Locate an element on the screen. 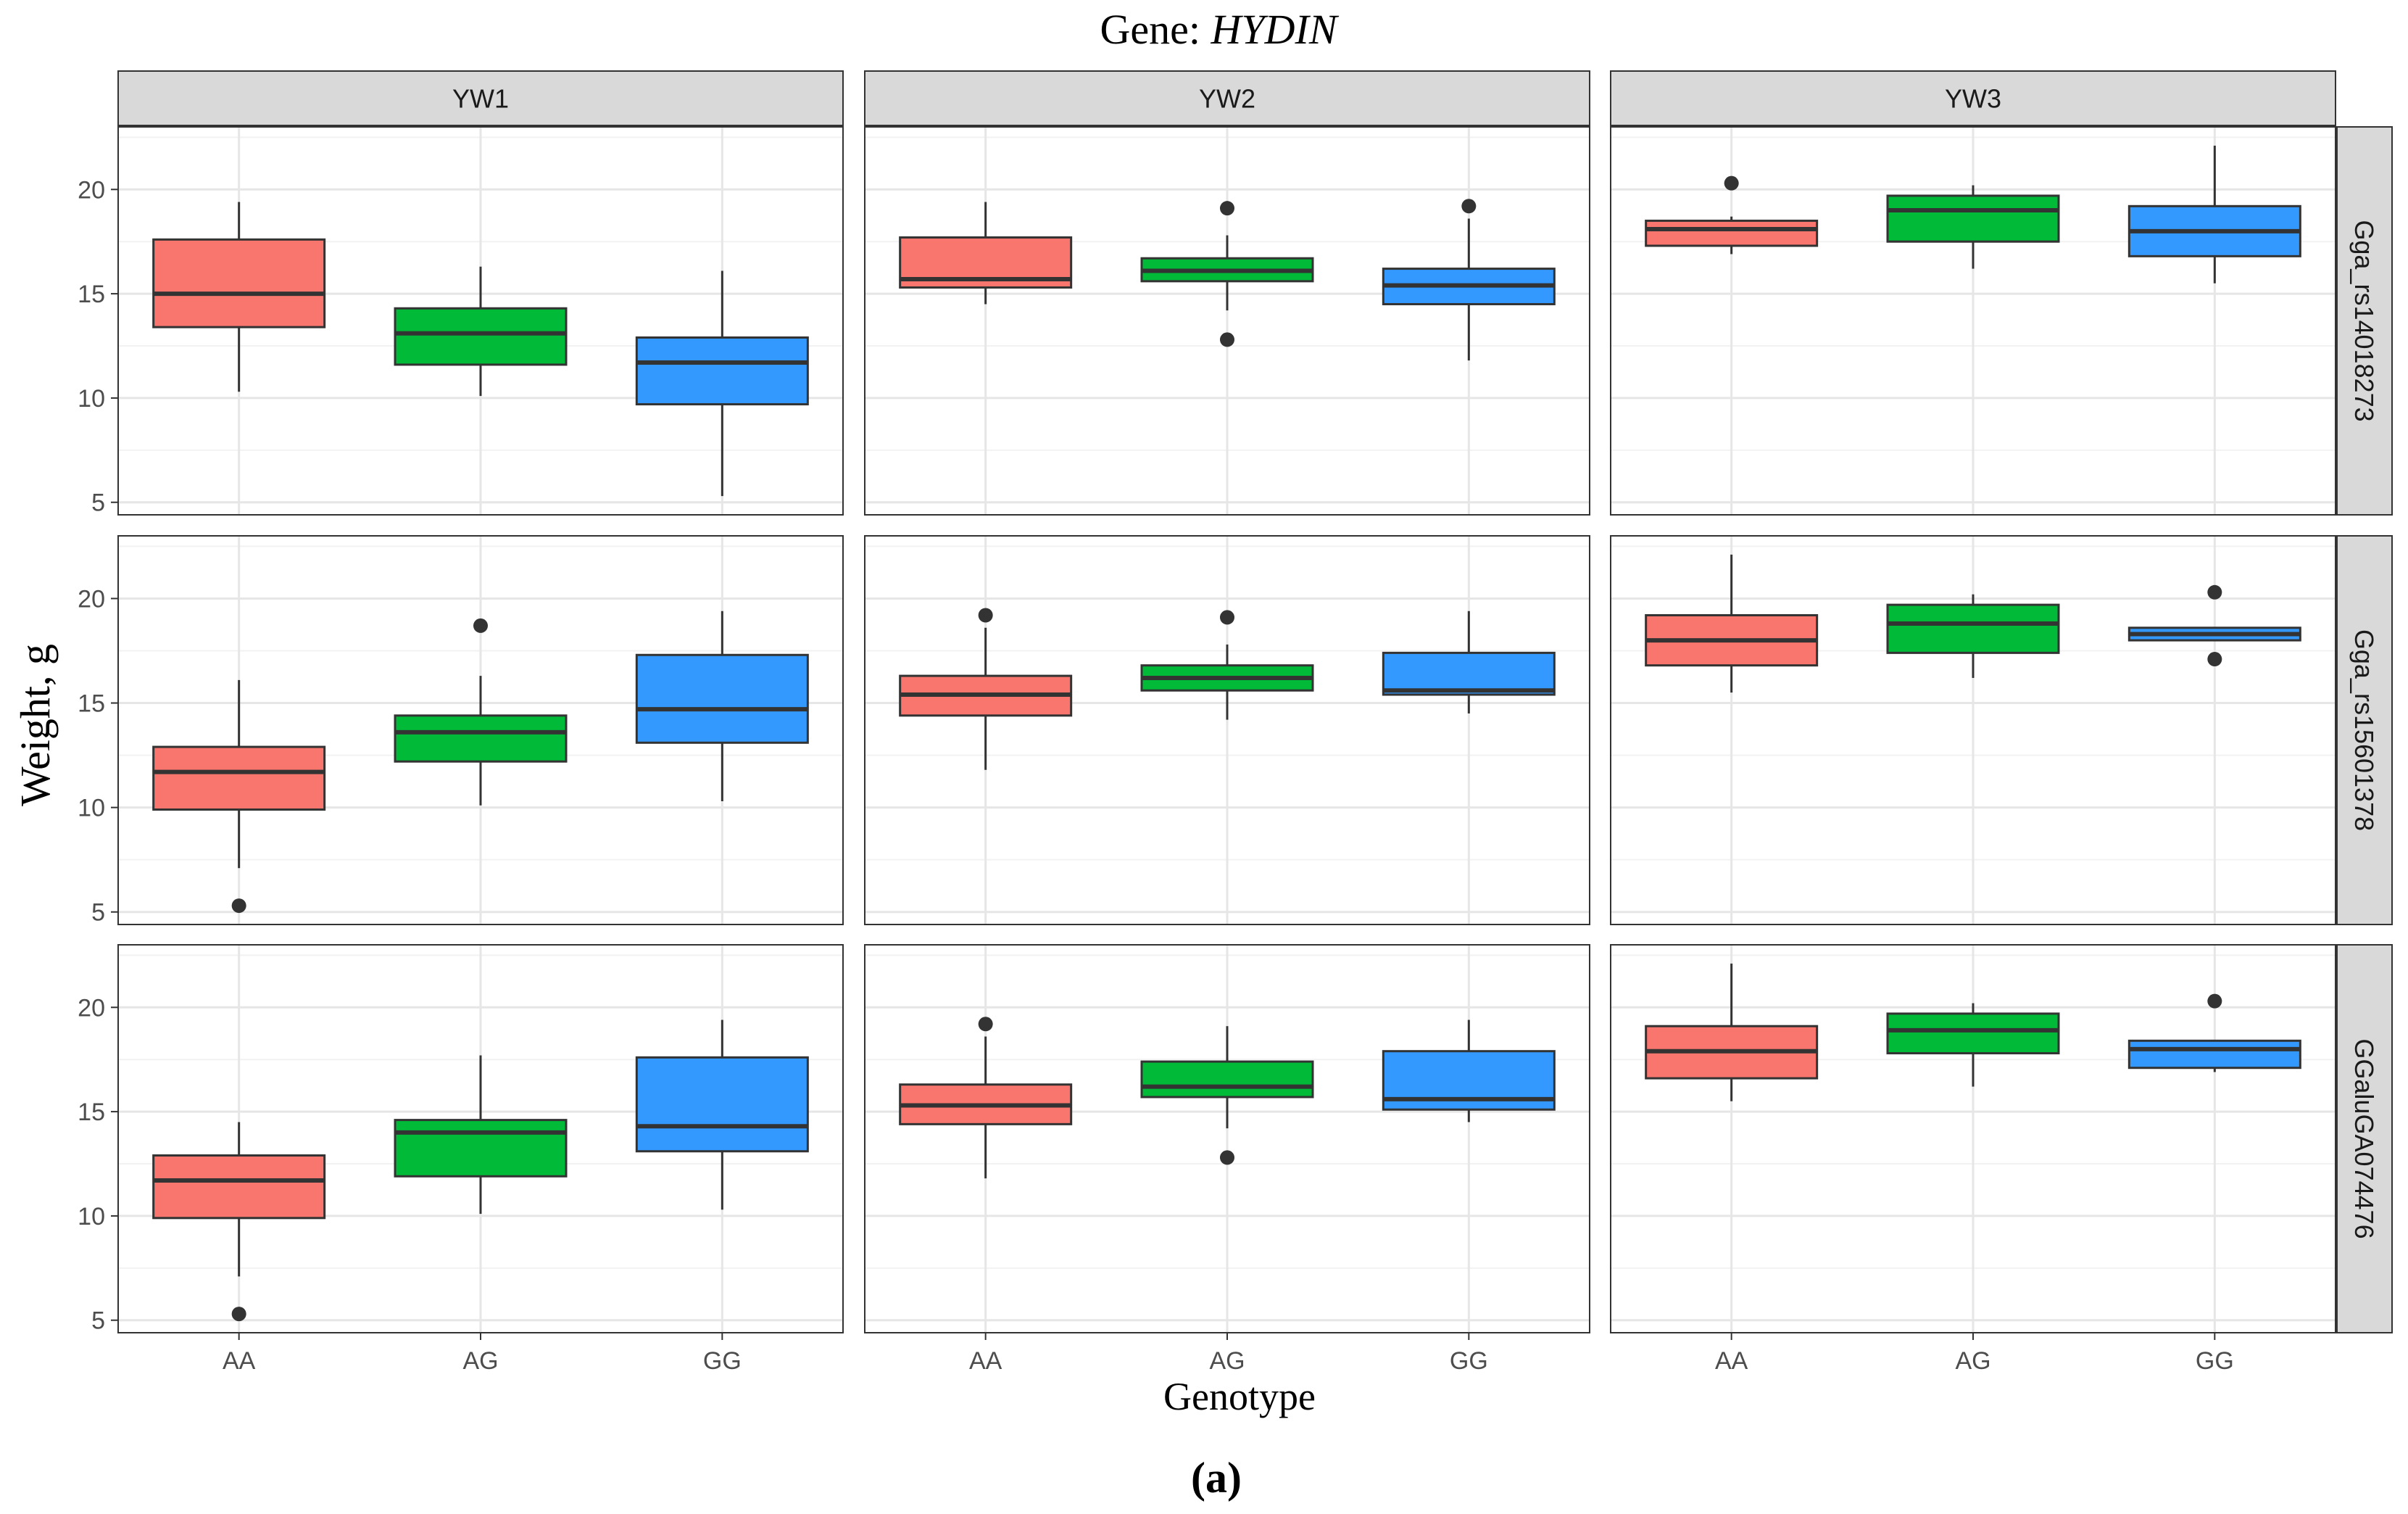 Image resolution: width=2408 pixels, height=1514 pixels. panel-ggaluga074476-yw1: 5 10 15 20 AA AG GG is located at coordinates (461, 1159).